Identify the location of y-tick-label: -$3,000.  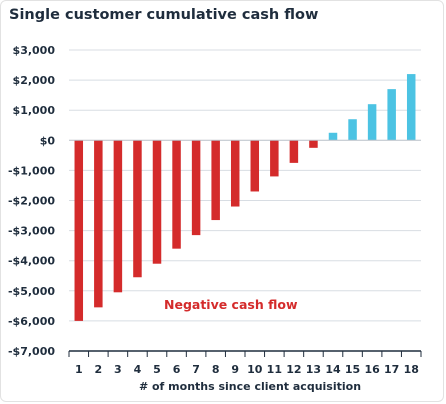
(31, 231).